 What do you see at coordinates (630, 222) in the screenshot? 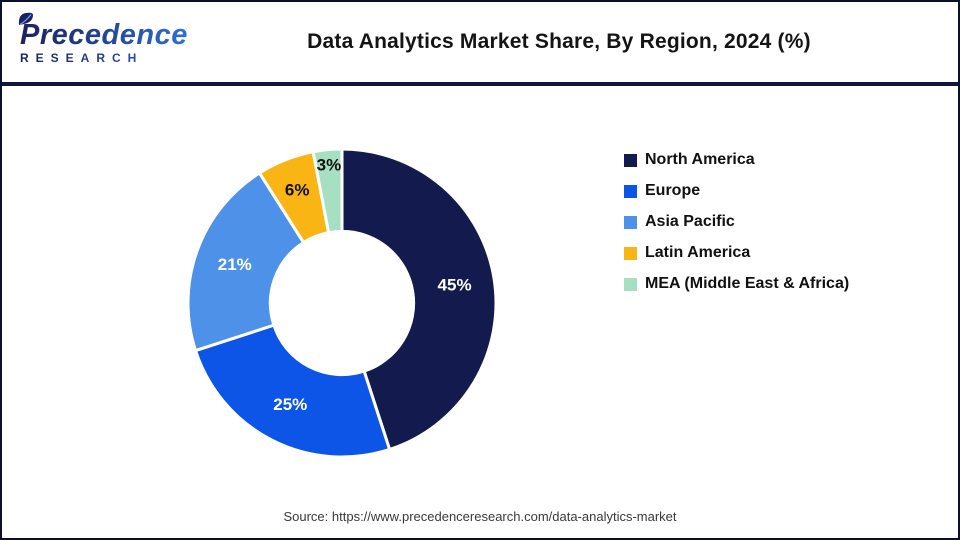
I see `legend-swatch-asia-pacific` at bounding box center [630, 222].